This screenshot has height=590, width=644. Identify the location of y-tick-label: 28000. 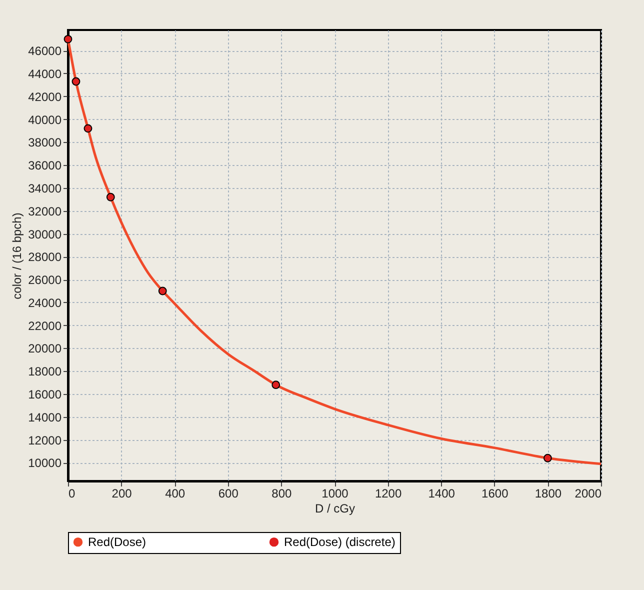
(45, 257).